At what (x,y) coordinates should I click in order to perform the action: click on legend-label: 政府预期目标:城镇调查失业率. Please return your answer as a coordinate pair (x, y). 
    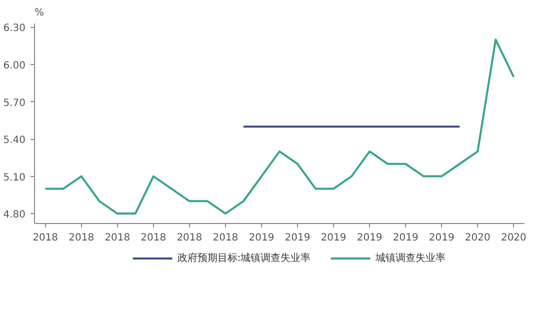
    Looking at the image, I should click on (244, 258).